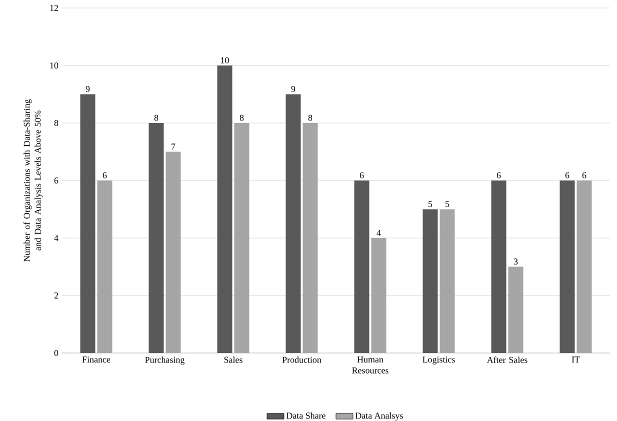  I want to click on y-tick-label: 2, so click(56, 295).